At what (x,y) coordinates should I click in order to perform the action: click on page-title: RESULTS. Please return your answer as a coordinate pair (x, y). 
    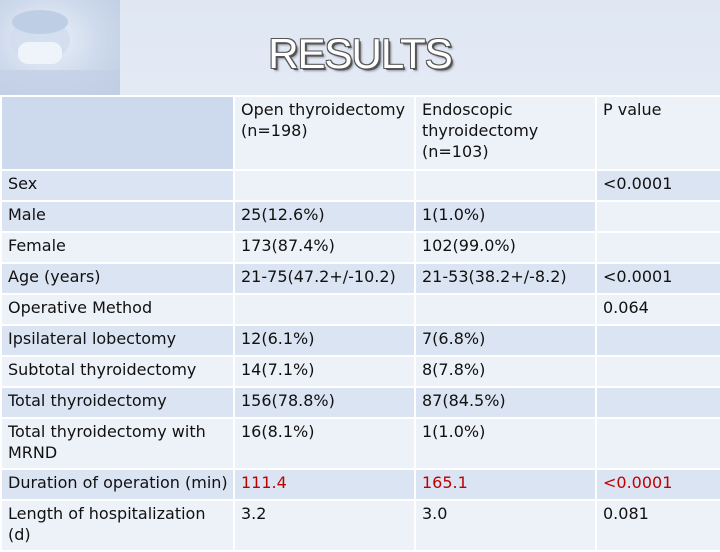
    Looking at the image, I should click on (360, 53).